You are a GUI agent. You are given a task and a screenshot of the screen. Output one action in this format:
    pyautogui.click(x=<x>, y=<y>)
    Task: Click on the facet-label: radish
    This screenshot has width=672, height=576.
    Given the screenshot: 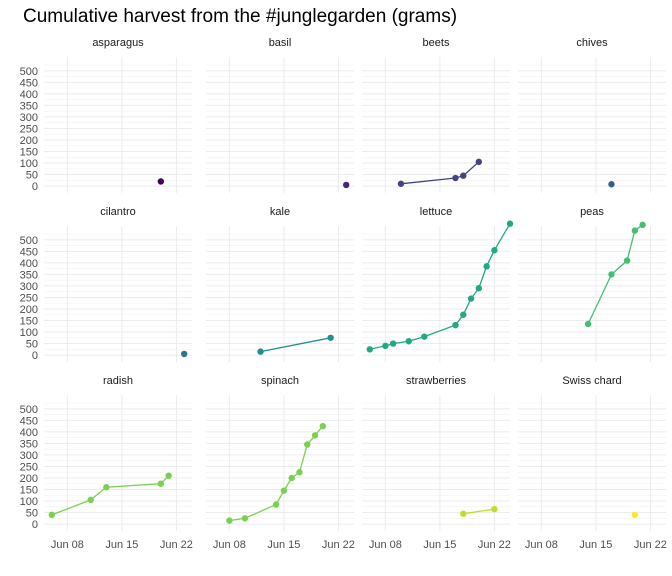 What is the action you would take?
    pyautogui.click(x=118, y=381)
    